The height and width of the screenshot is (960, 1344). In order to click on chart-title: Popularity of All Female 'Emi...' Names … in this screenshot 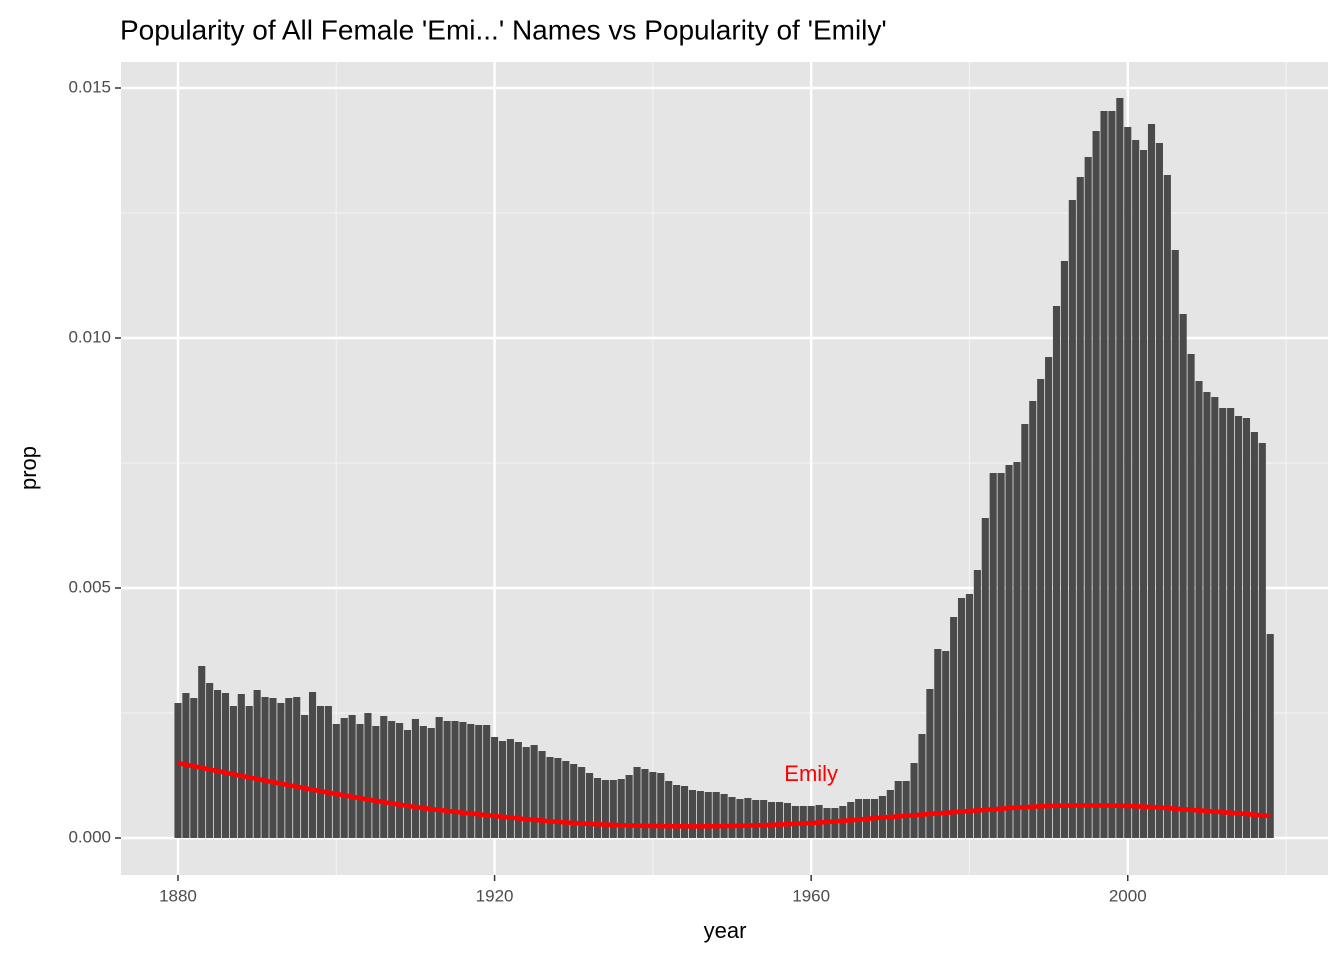, I will do `click(503, 29)`.